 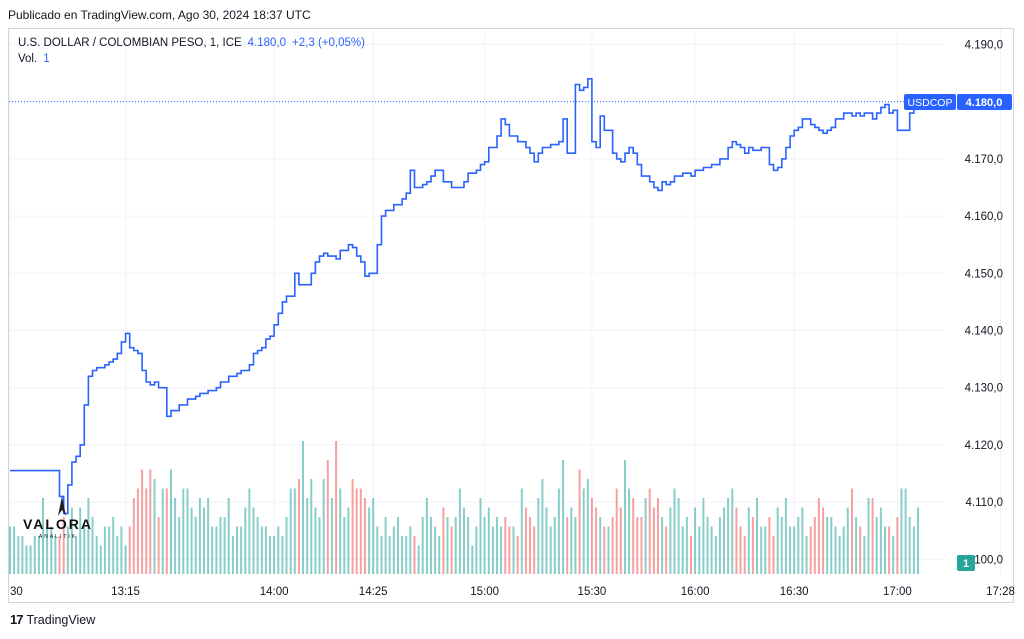 I want to click on footer: 17 TradingView, so click(x=52, y=619).